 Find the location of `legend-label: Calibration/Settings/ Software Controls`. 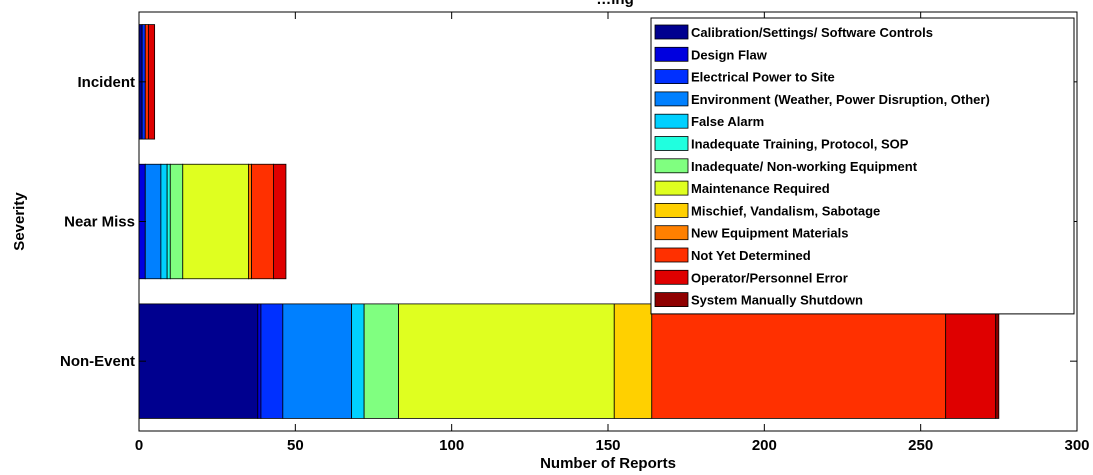

legend-label: Calibration/Settings/ Software Controls is located at coordinates (812, 32).